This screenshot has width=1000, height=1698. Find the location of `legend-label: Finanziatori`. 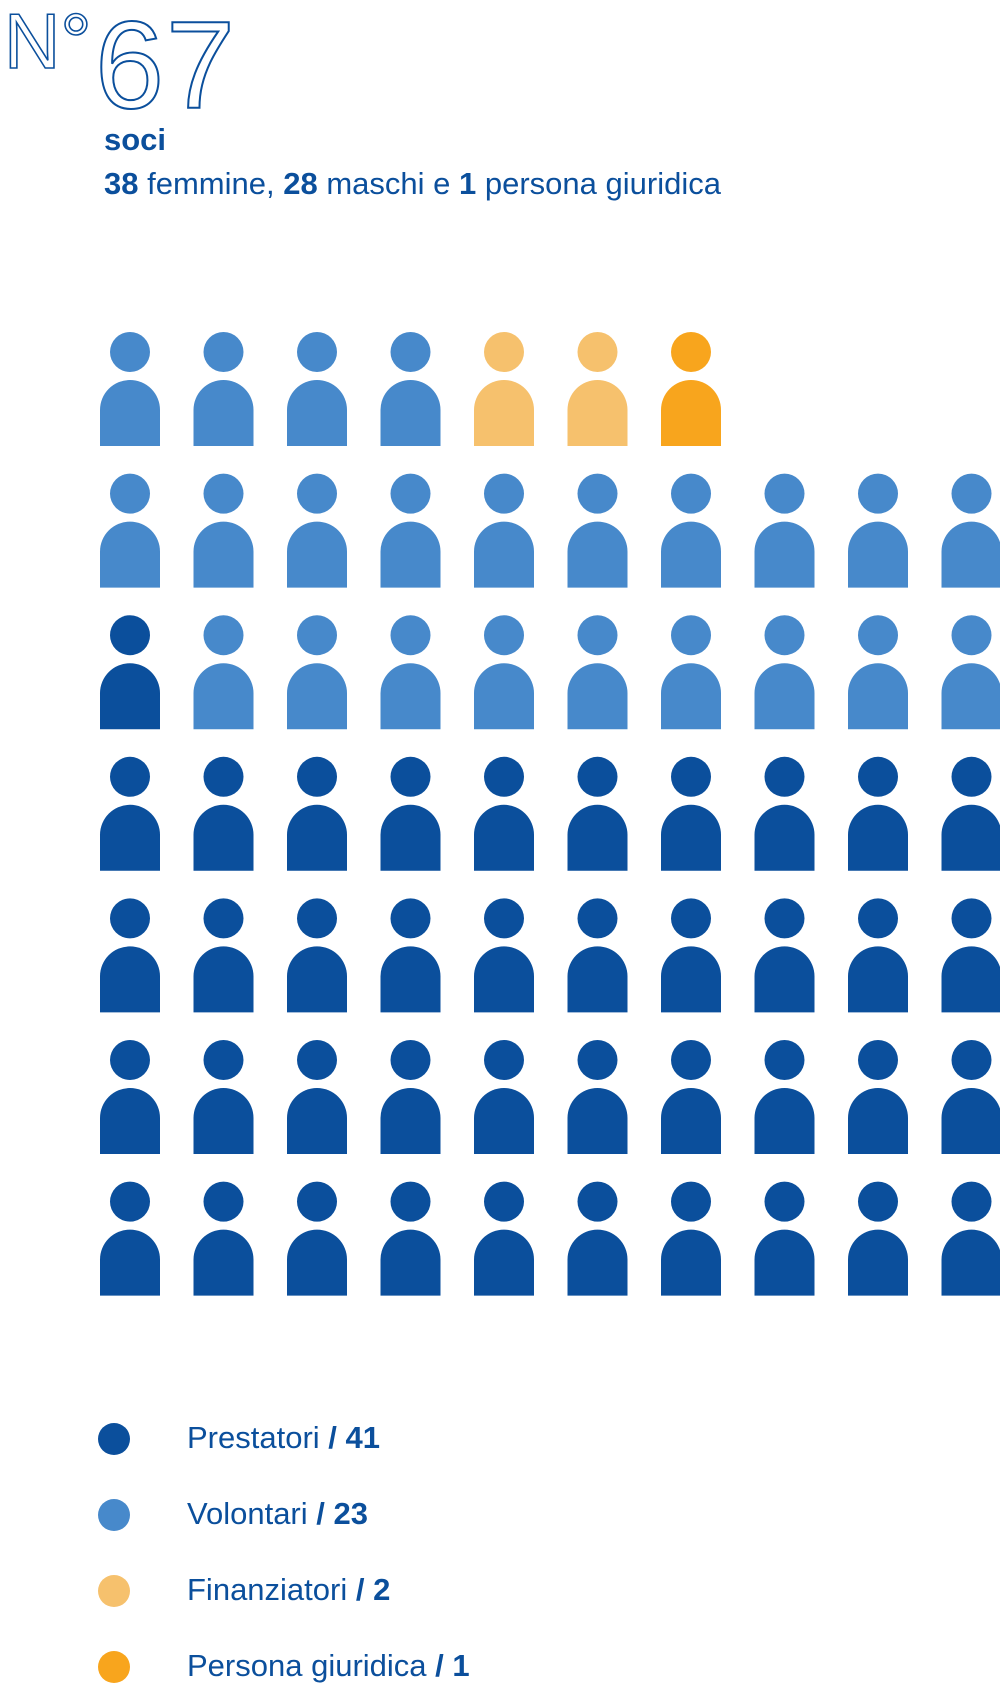

legend-label: Finanziatori is located at coordinates (267, 1589).